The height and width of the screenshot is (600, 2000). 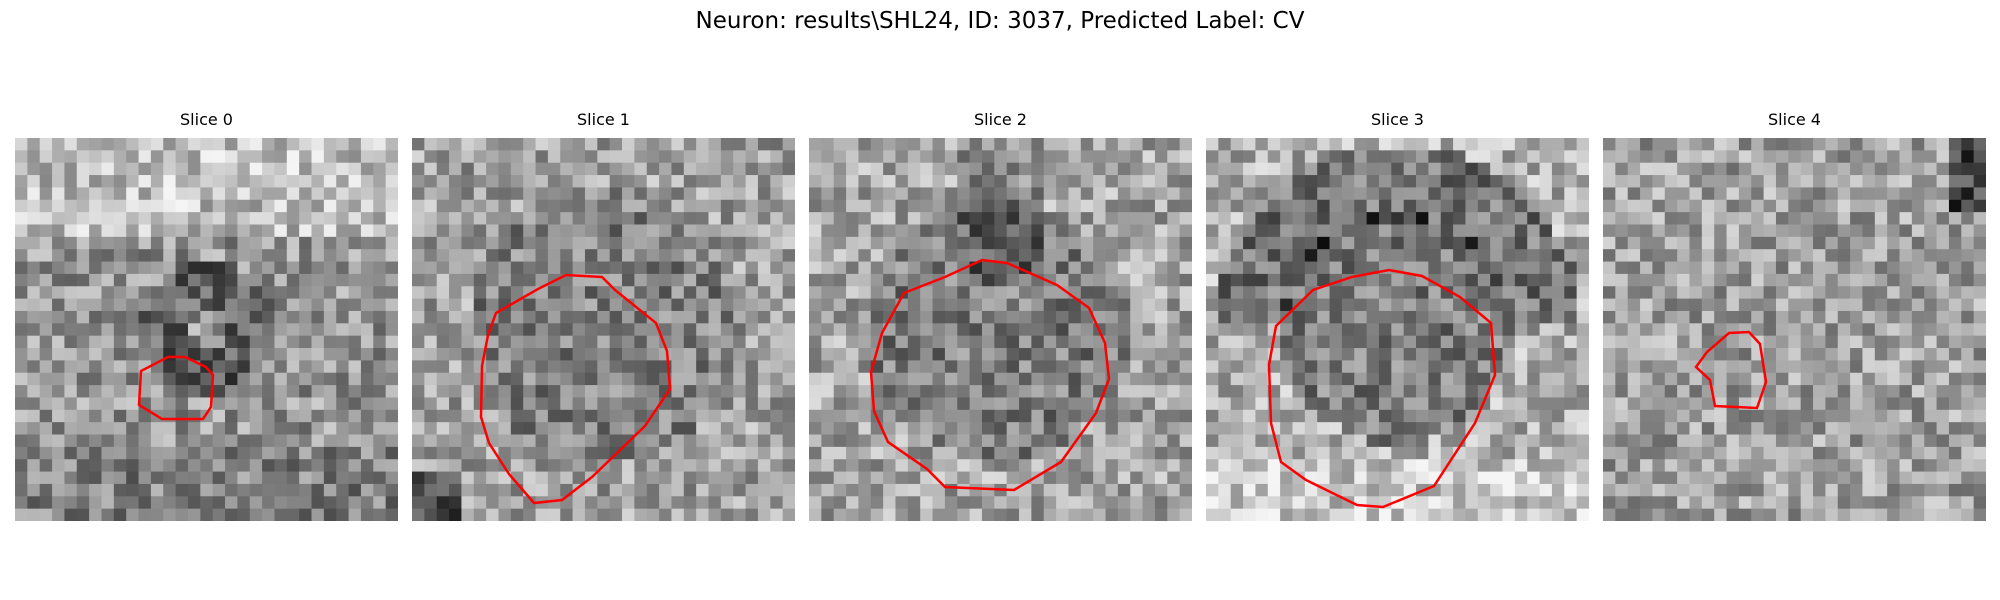 I want to click on slice-title: Slice 1, so click(x=603, y=119).